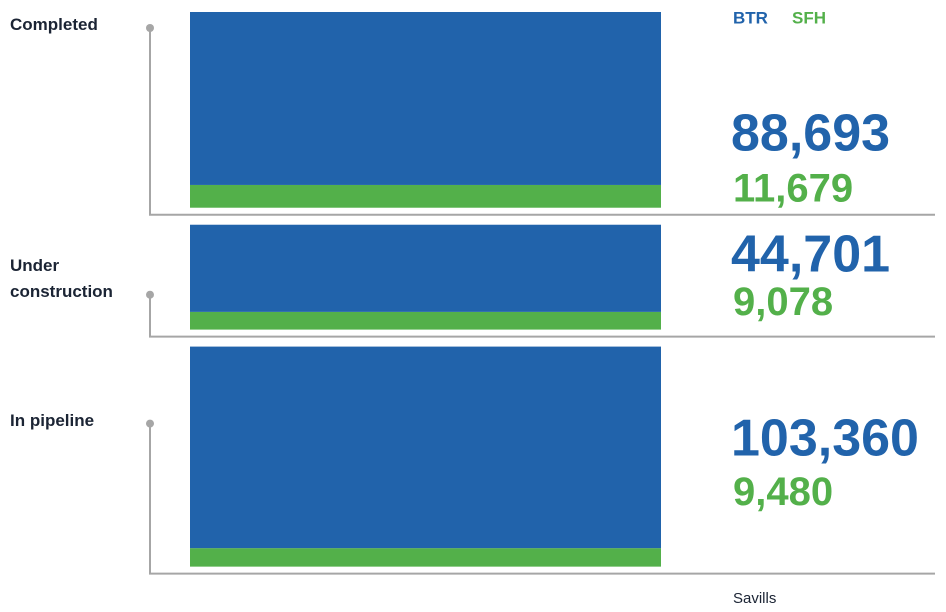 The height and width of the screenshot is (612, 946). Describe the element at coordinates (754, 598) in the screenshot. I see `source: Savills` at that location.